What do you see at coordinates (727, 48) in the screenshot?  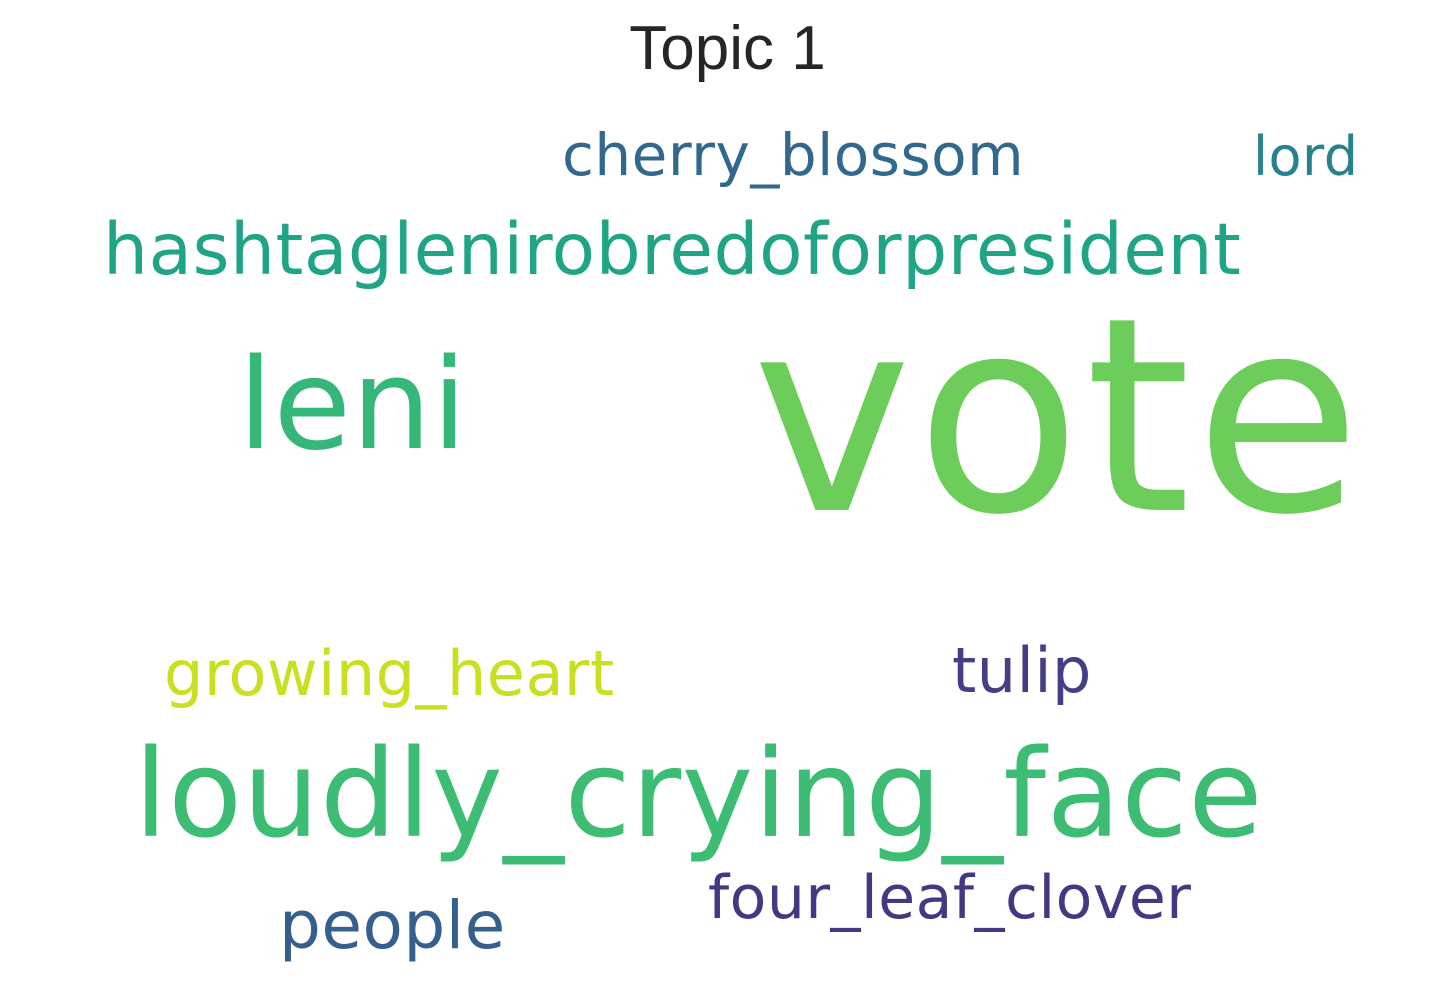 I see `topic-title: Topic 1` at bounding box center [727, 48].